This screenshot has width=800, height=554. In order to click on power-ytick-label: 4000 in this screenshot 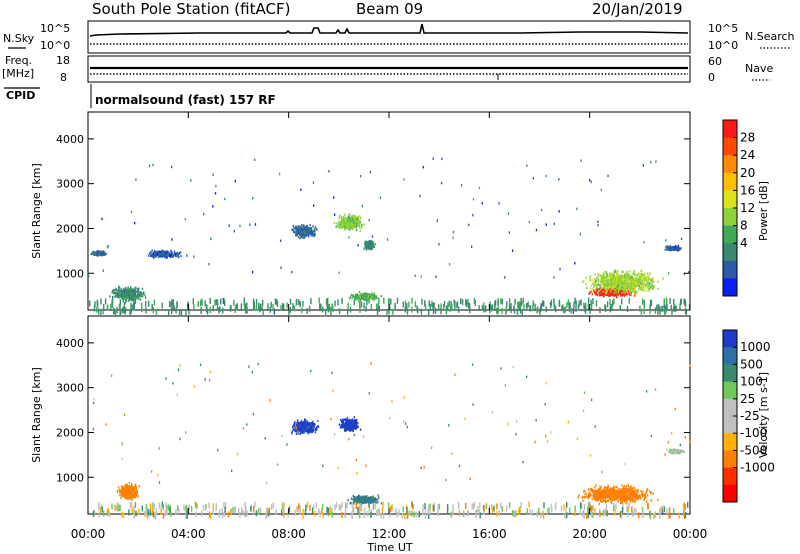, I will do `click(70, 139)`.